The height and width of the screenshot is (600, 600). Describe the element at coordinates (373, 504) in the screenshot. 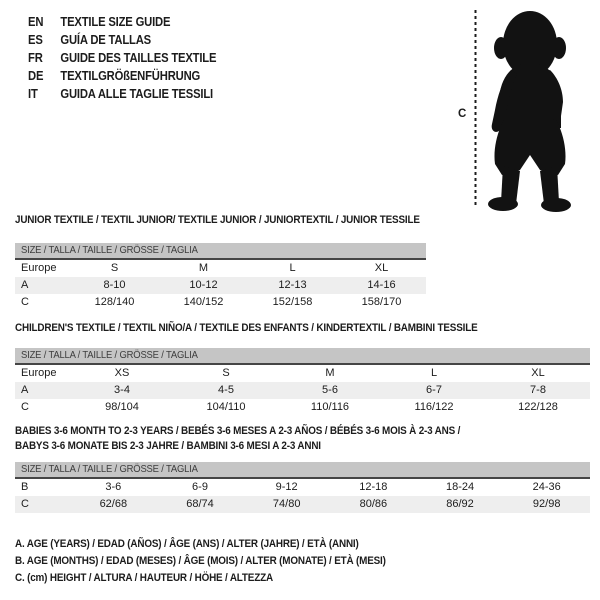

I see `height-cell: 80/86` at that location.